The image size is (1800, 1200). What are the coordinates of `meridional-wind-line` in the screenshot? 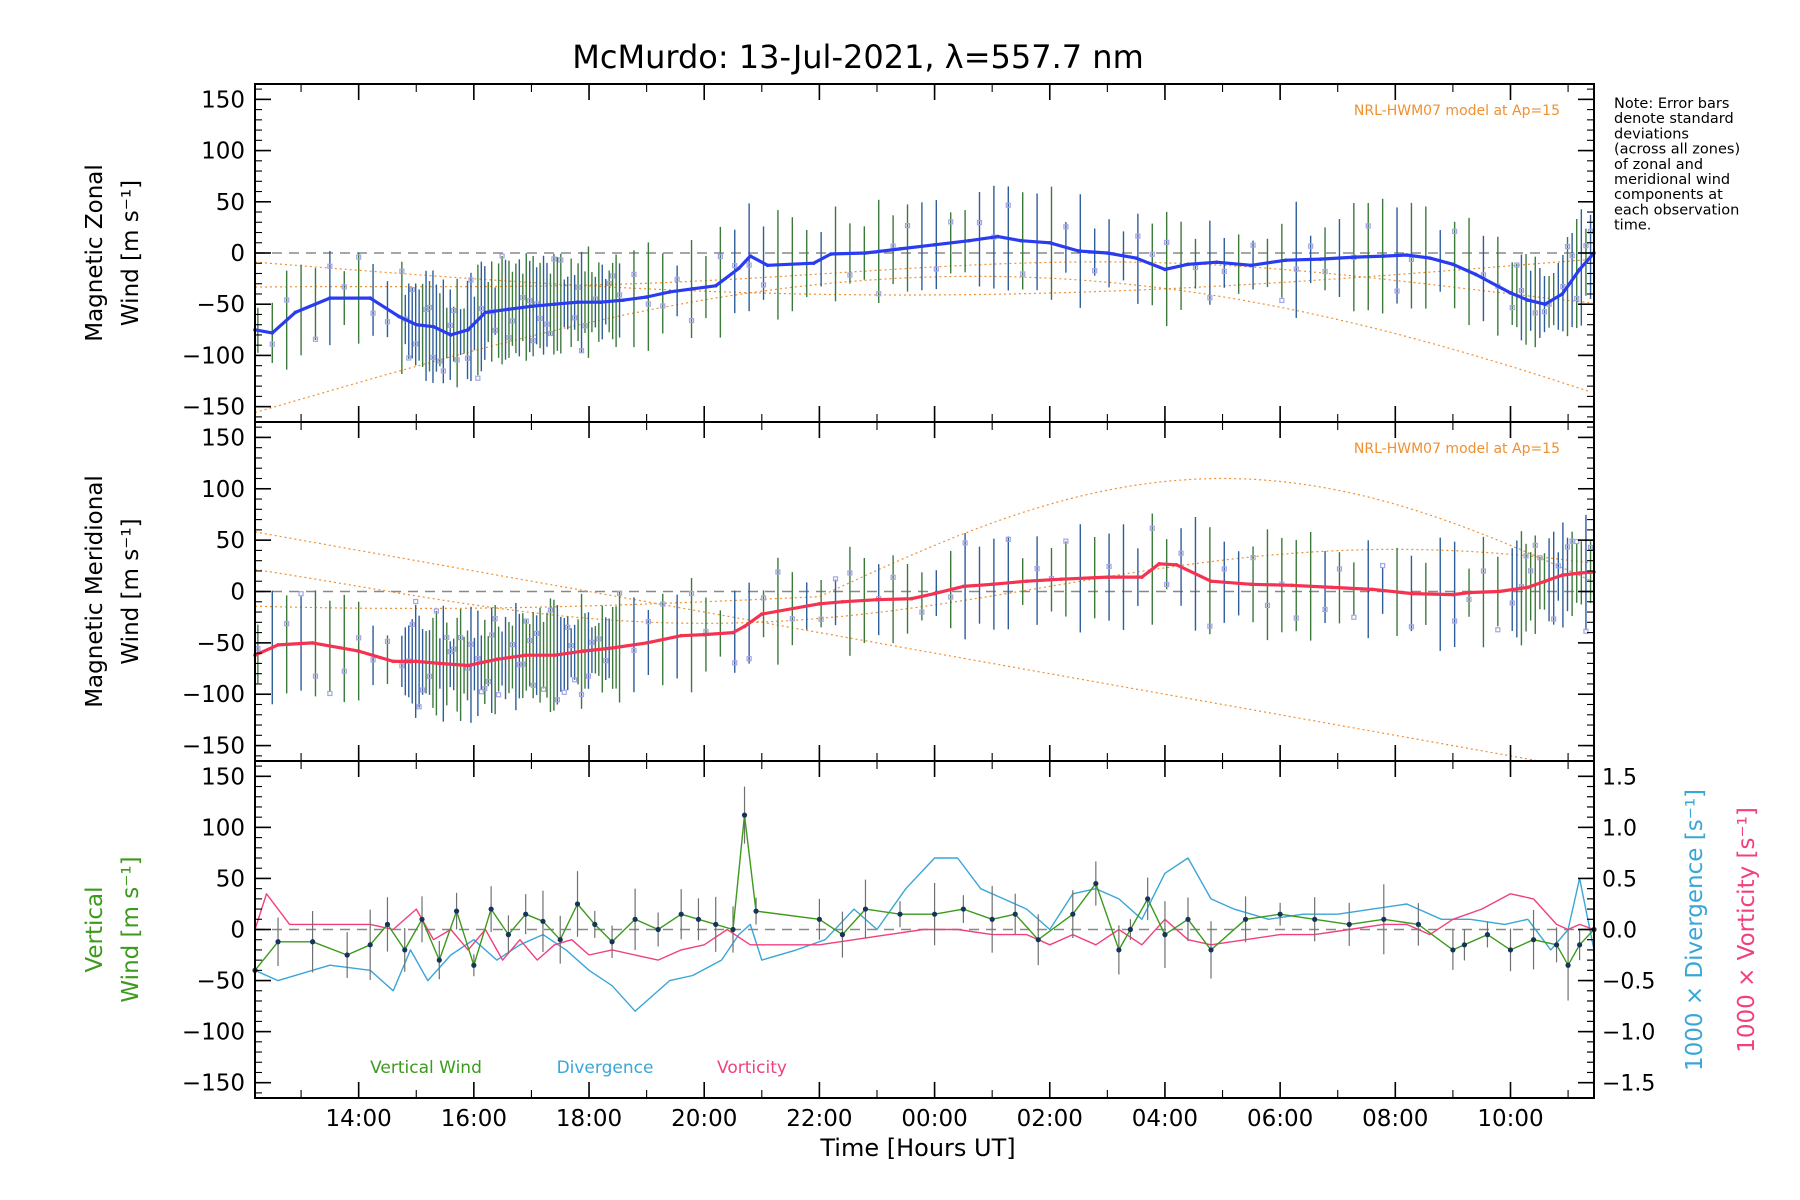 It's located at (924, 615).